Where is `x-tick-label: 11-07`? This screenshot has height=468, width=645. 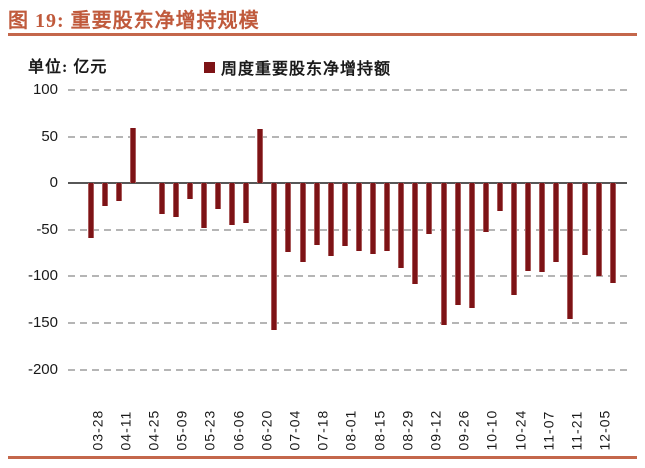
x-tick-label: 11-07 is located at coordinates (548, 430).